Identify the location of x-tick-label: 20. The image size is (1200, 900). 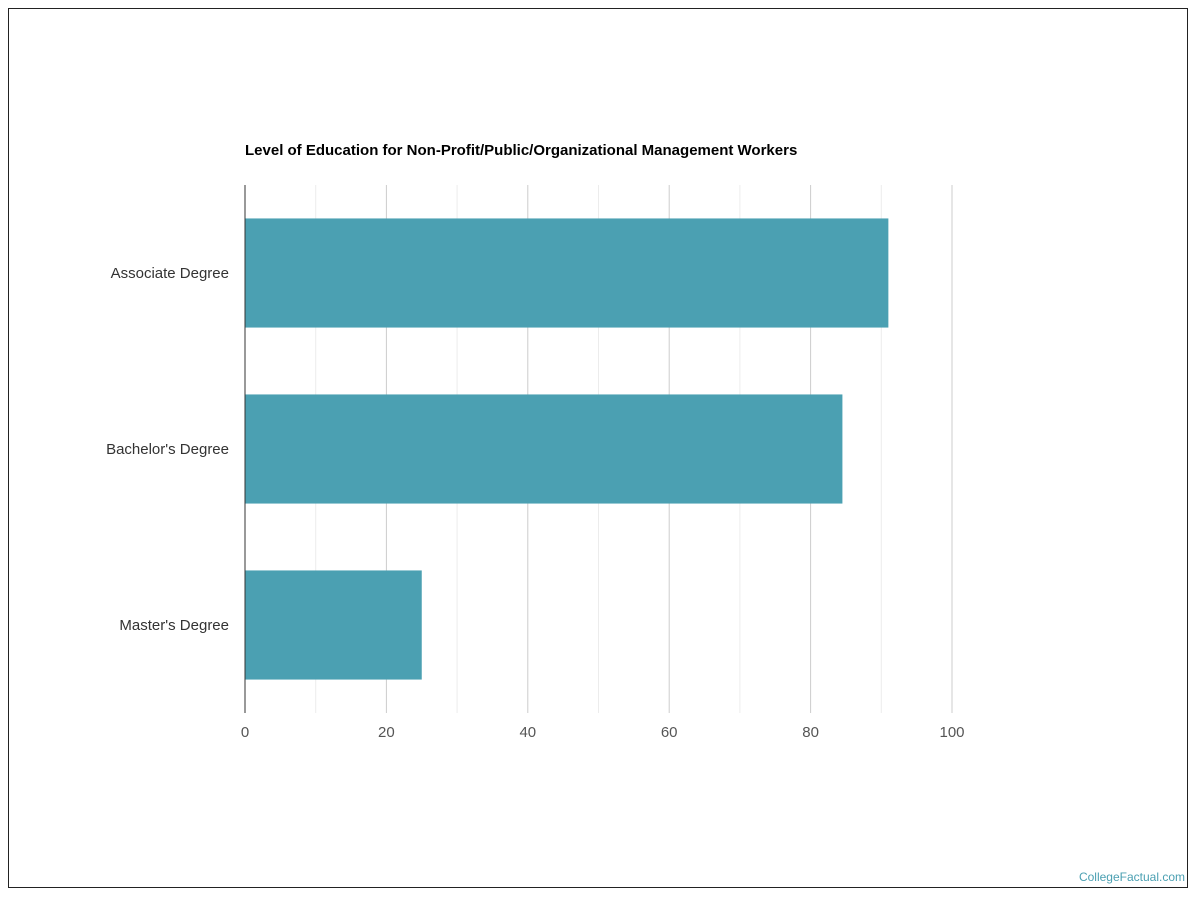
(386, 732).